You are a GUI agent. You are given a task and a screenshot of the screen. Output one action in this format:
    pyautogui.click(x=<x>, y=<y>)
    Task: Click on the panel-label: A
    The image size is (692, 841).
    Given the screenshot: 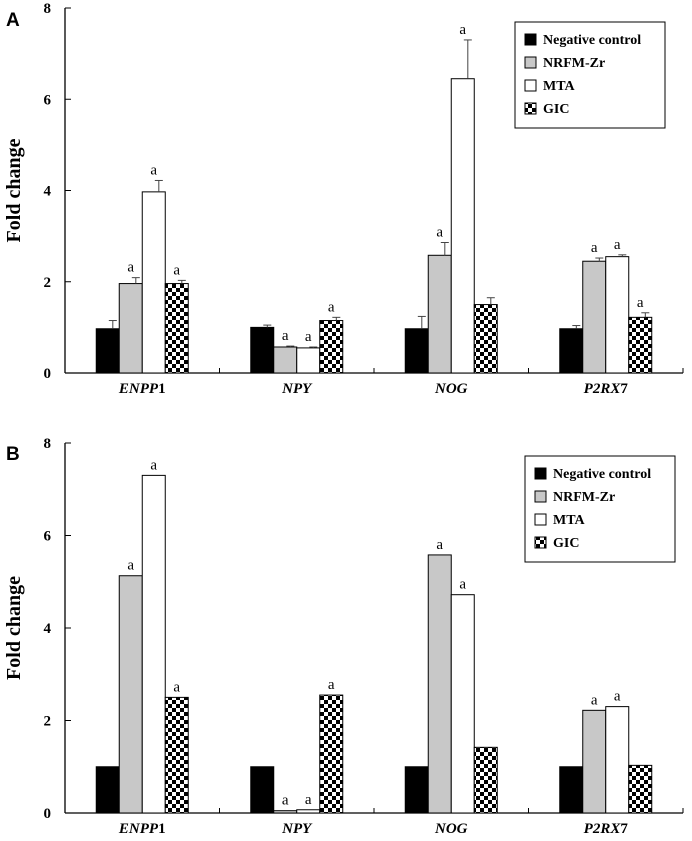 What is the action you would take?
    pyautogui.click(x=13, y=20)
    